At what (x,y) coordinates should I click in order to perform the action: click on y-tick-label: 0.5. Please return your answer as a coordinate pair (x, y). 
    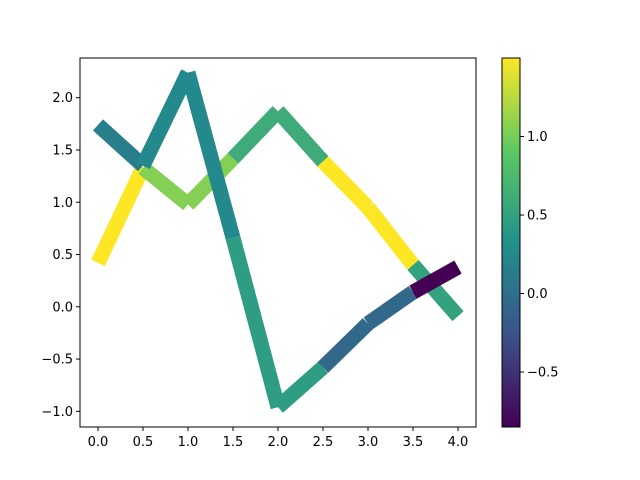
    Looking at the image, I should click on (62, 255).